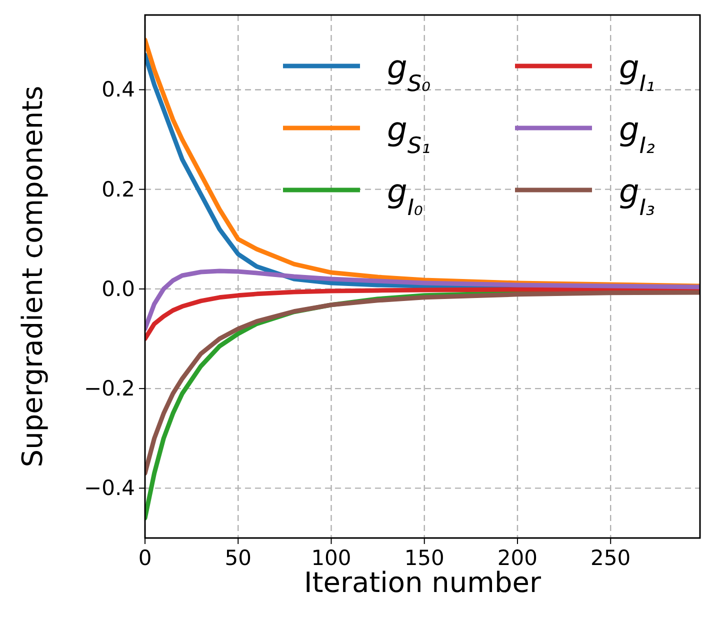  Describe the element at coordinates (637, 72) in the screenshot. I see `legend-label: g$_{I₁}$` at that location.